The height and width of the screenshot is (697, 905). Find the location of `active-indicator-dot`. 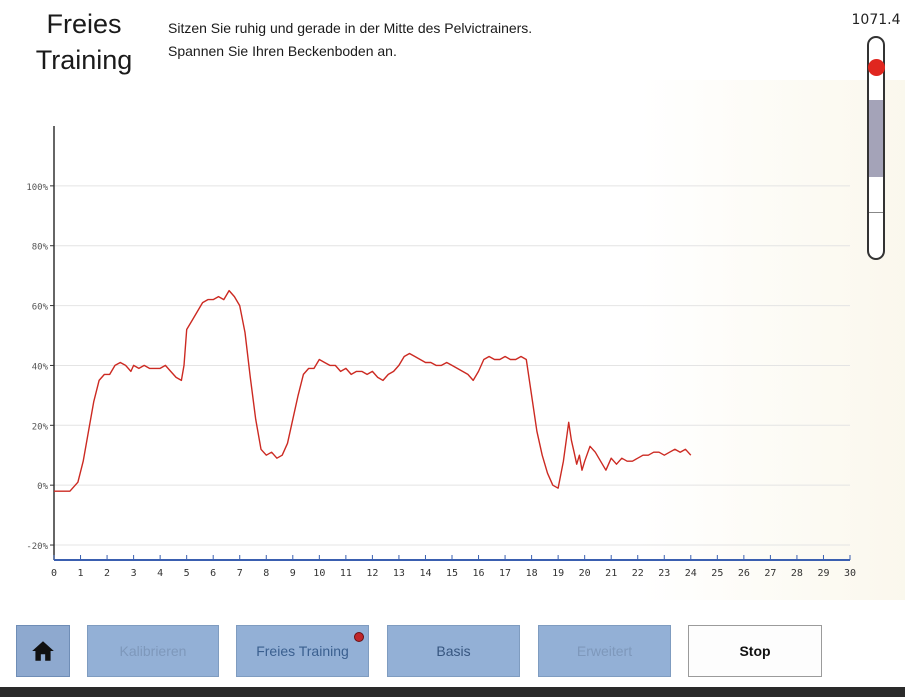

active-indicator-dot is located at coordinates (359, 637).